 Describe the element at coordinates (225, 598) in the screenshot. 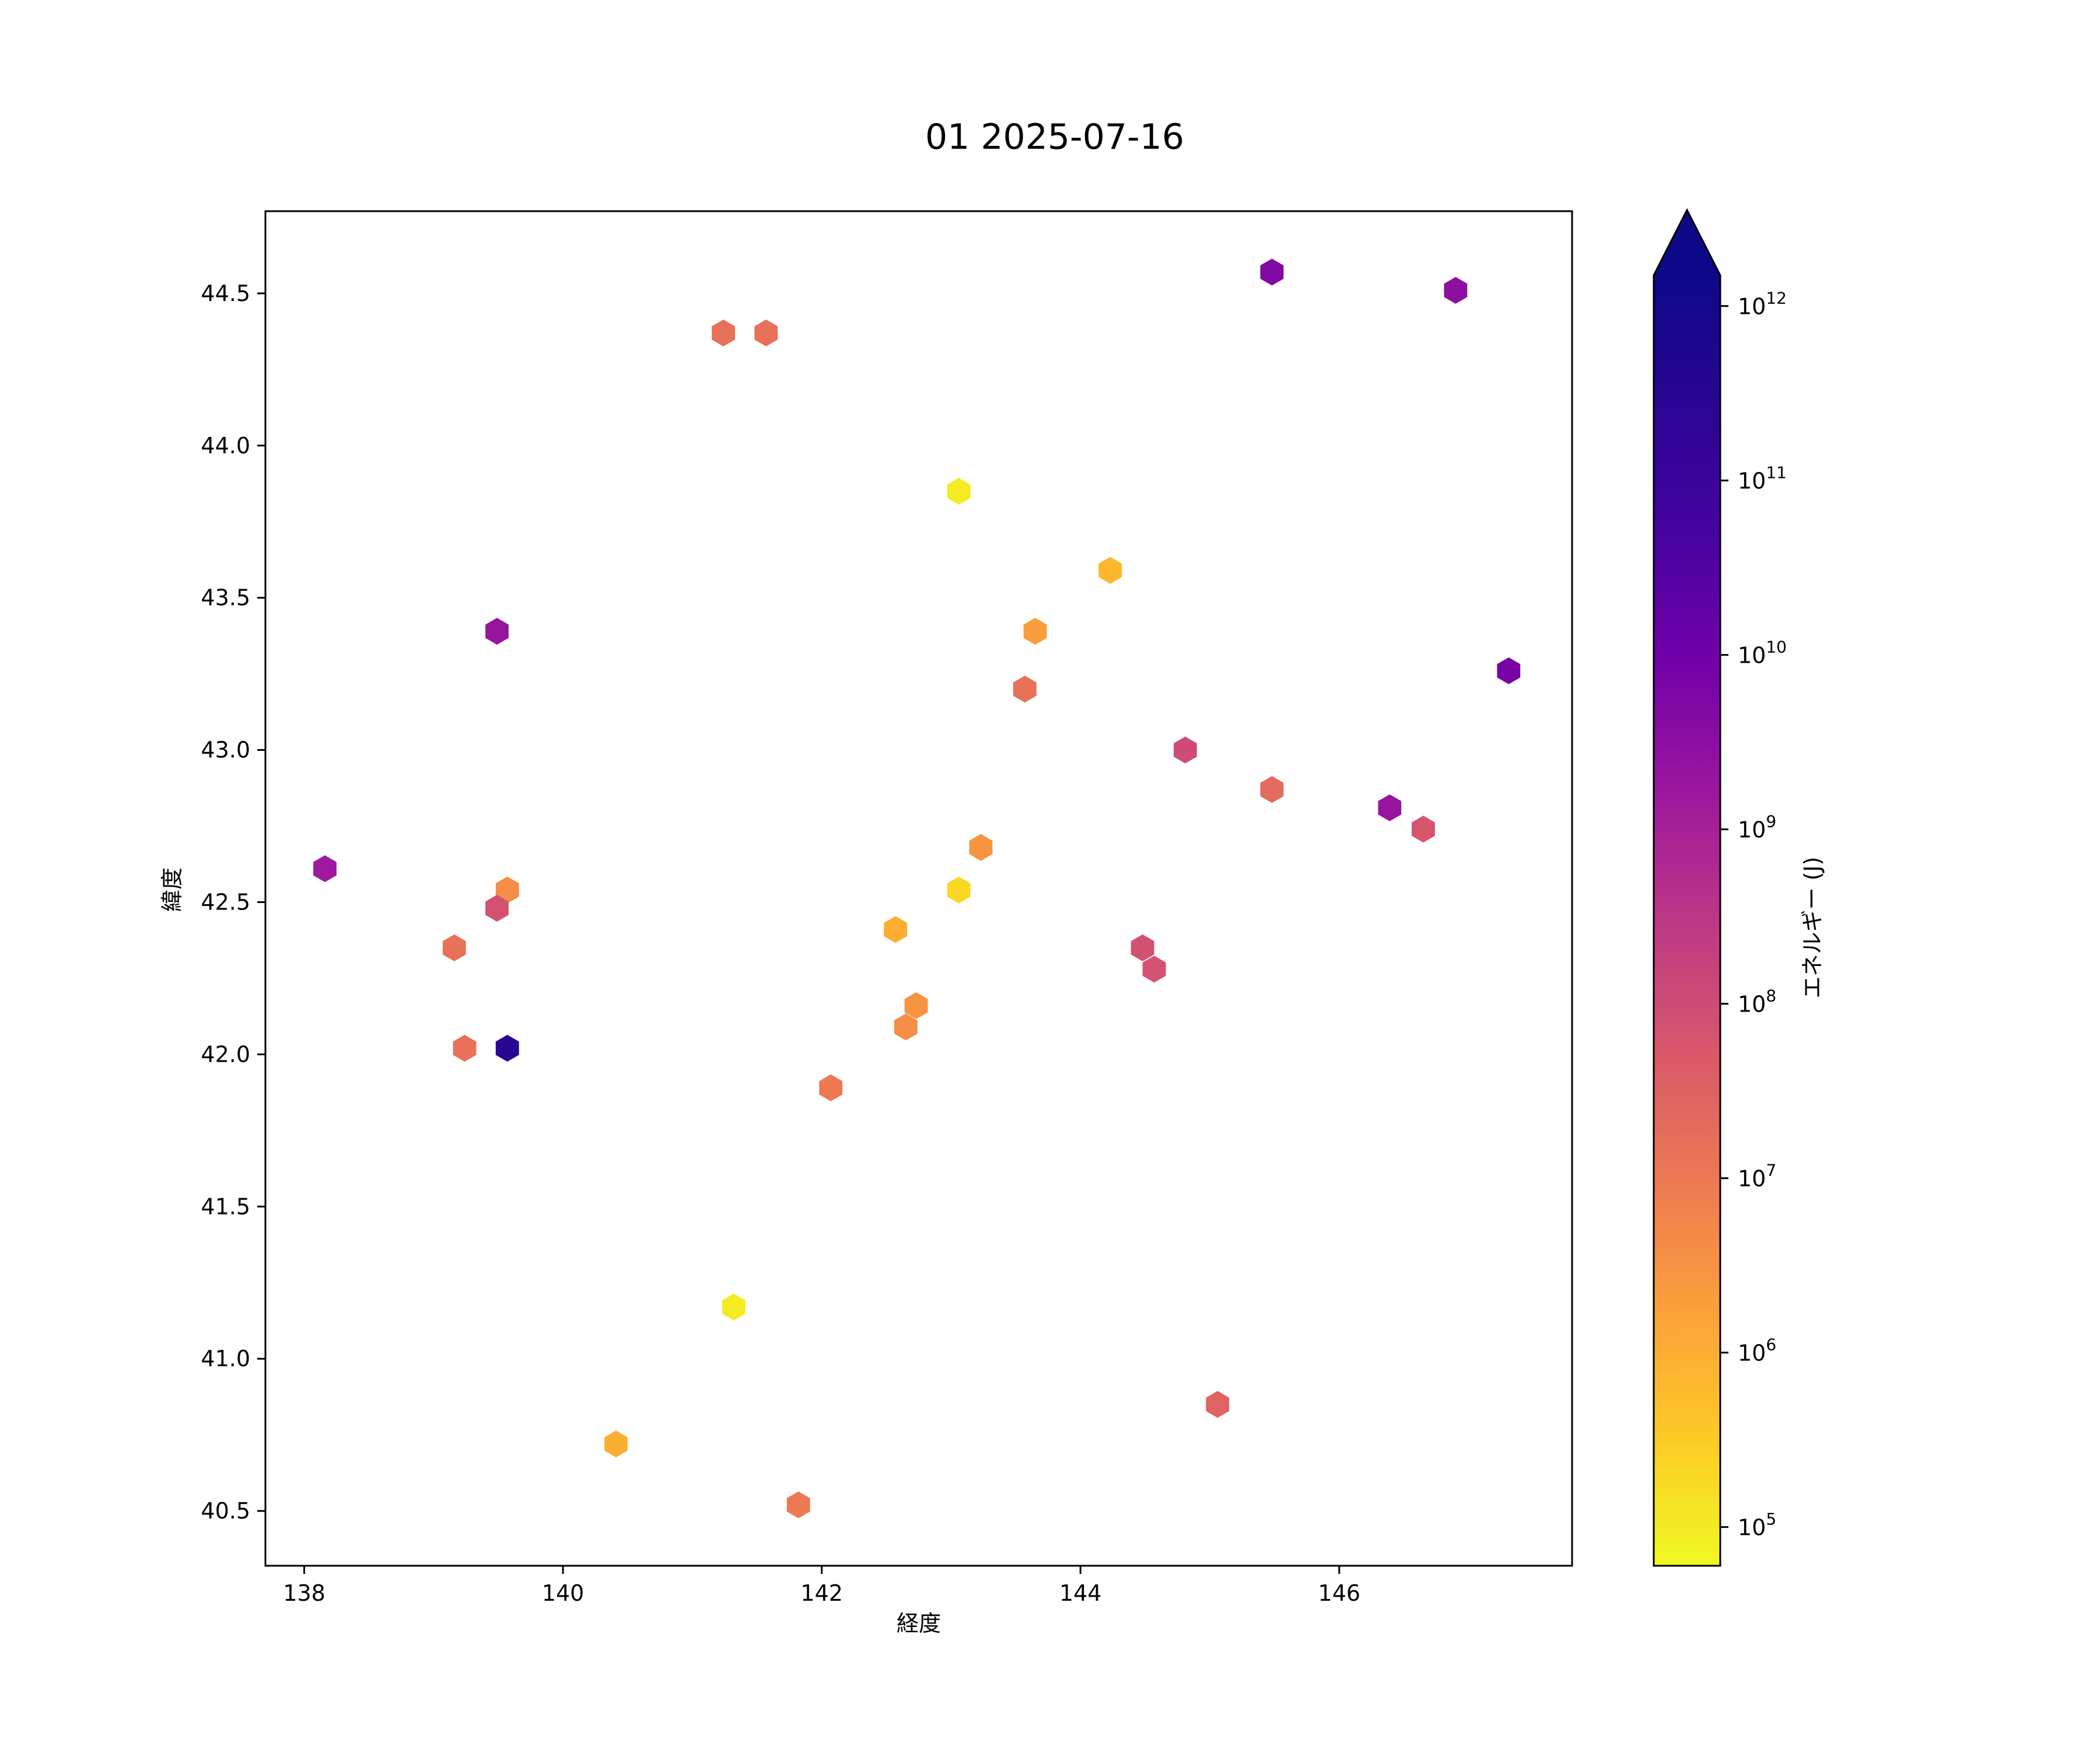

I see `y-tick-label: 43.5` at that location.